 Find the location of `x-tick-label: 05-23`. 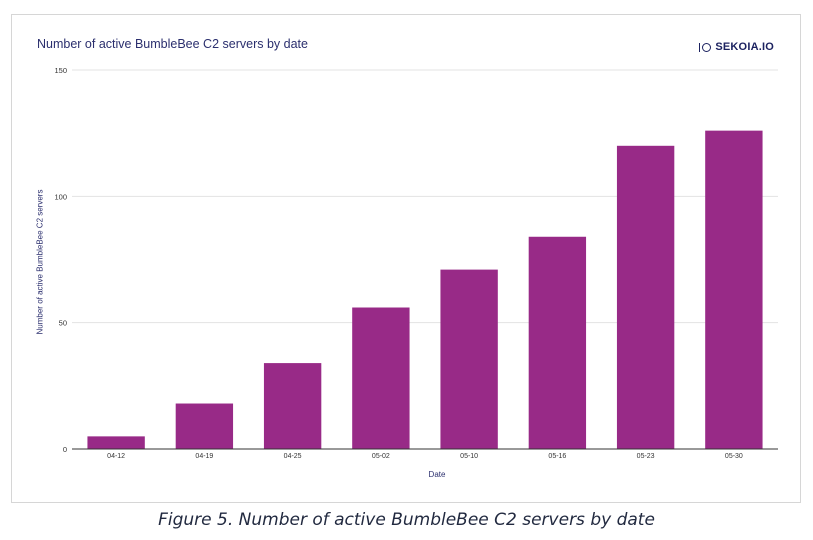

x-tick-label: 05-23 is located at coordinates (646, 456).